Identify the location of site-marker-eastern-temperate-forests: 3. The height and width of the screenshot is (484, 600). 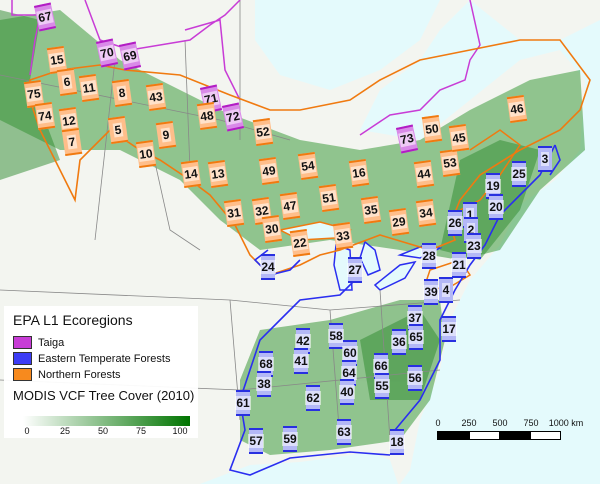
(545, 159).